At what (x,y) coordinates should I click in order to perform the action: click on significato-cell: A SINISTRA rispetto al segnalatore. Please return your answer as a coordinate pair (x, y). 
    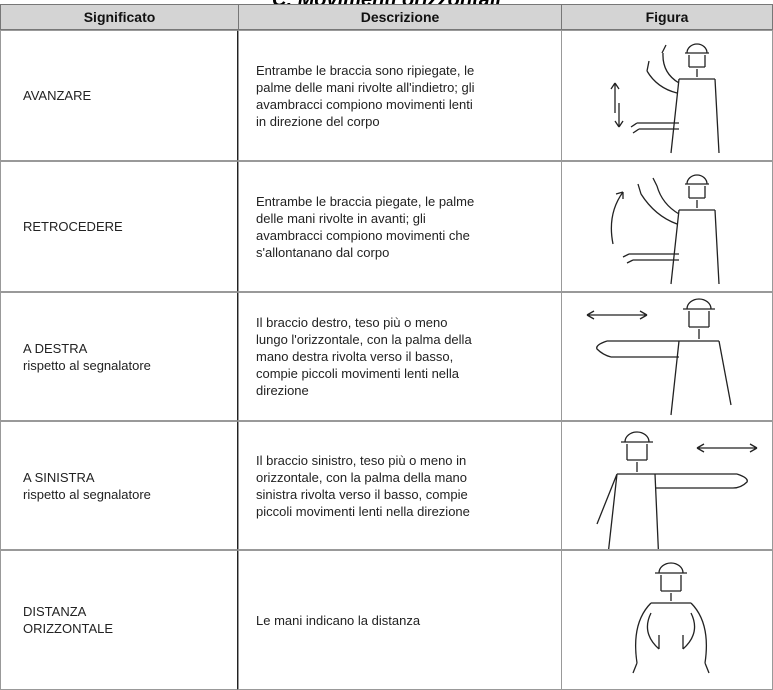
    Looking at the image, I should click on (119, 485).